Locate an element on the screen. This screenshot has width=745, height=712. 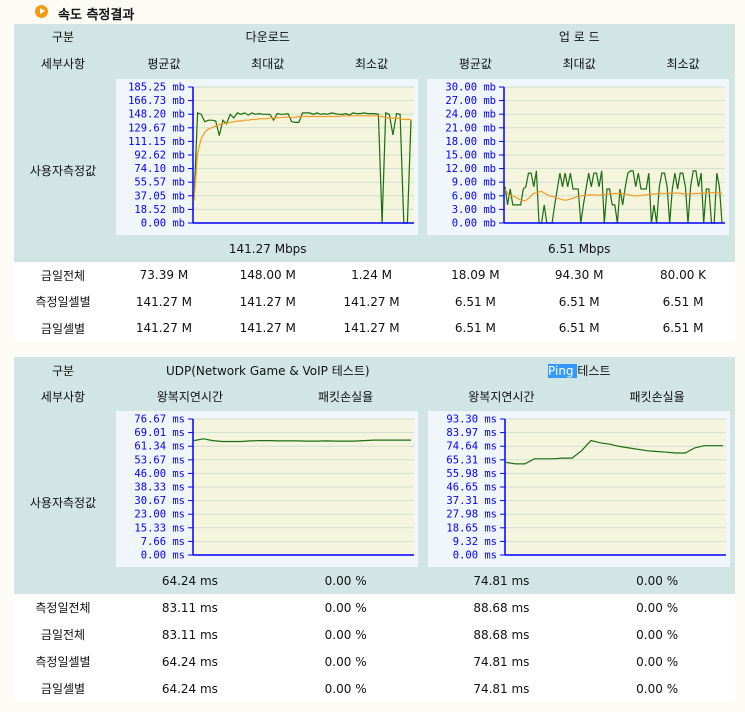
page-title: 속도 측정결과 is located at coordinates (96, 15).